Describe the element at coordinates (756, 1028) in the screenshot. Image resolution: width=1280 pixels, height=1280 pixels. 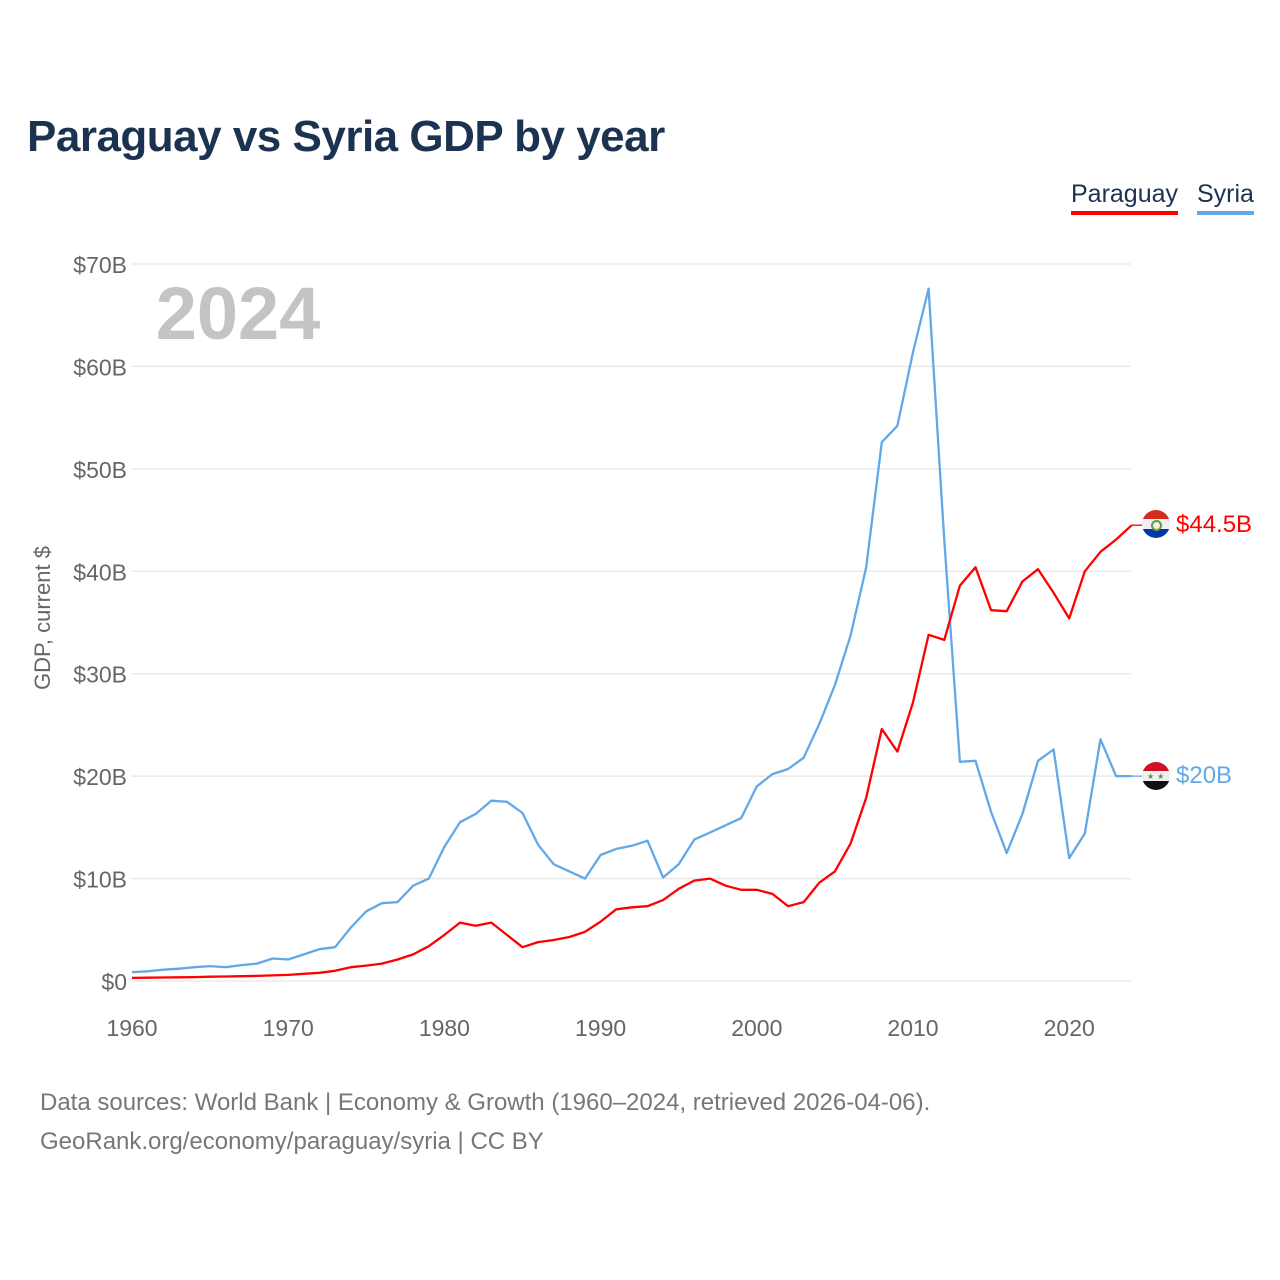
I see `x-tick-label: 2000` at that location.